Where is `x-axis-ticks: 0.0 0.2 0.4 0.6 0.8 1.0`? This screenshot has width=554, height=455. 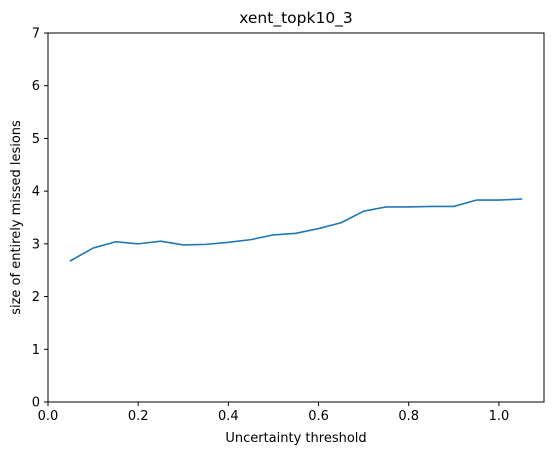 x-axis-ticks: 0.0 0.2 0.4 0.6 0.8 1.0 is located at coordinates (274, 413).